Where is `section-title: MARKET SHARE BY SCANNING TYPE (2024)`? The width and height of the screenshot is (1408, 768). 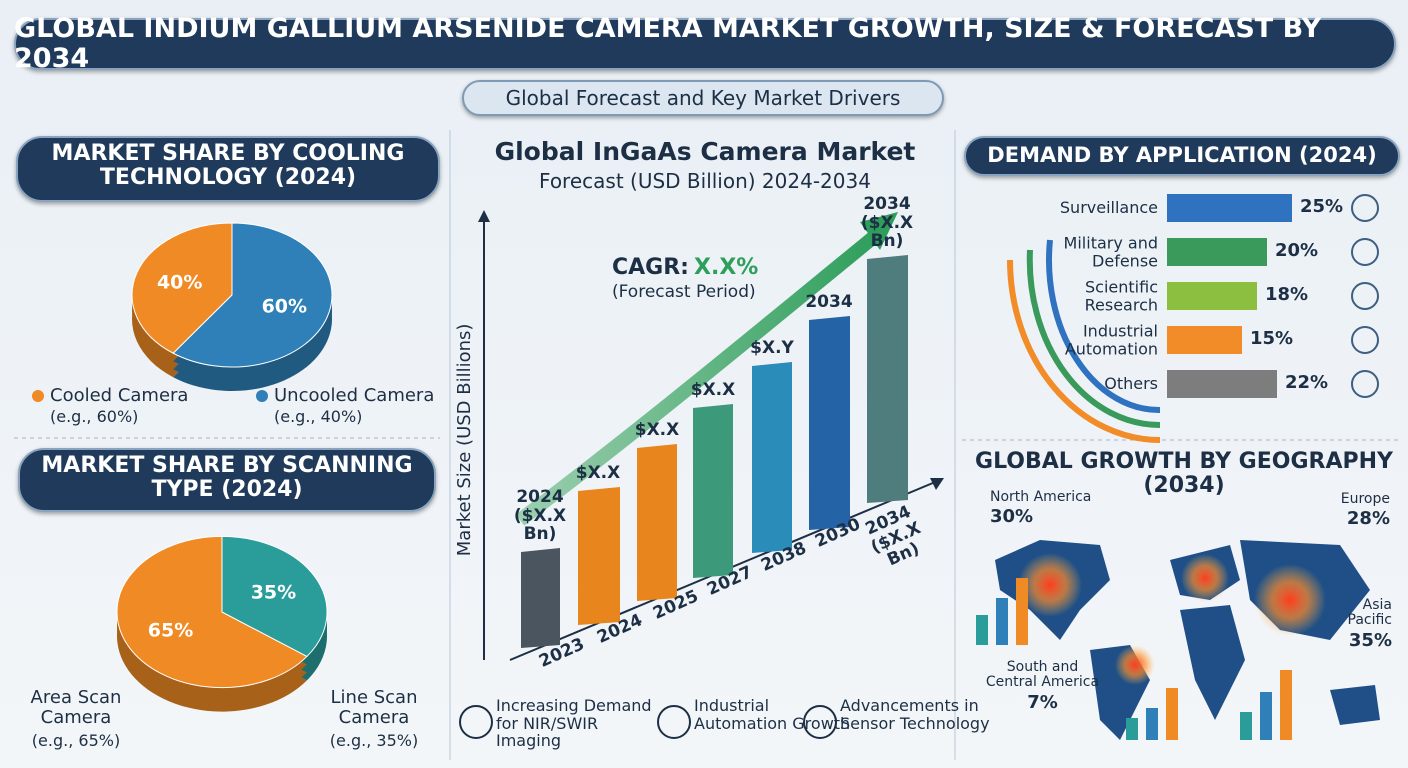
section-title: MARKET SHARE BY SCANNING TYPE (2024) is located at coordinates (227, 478).